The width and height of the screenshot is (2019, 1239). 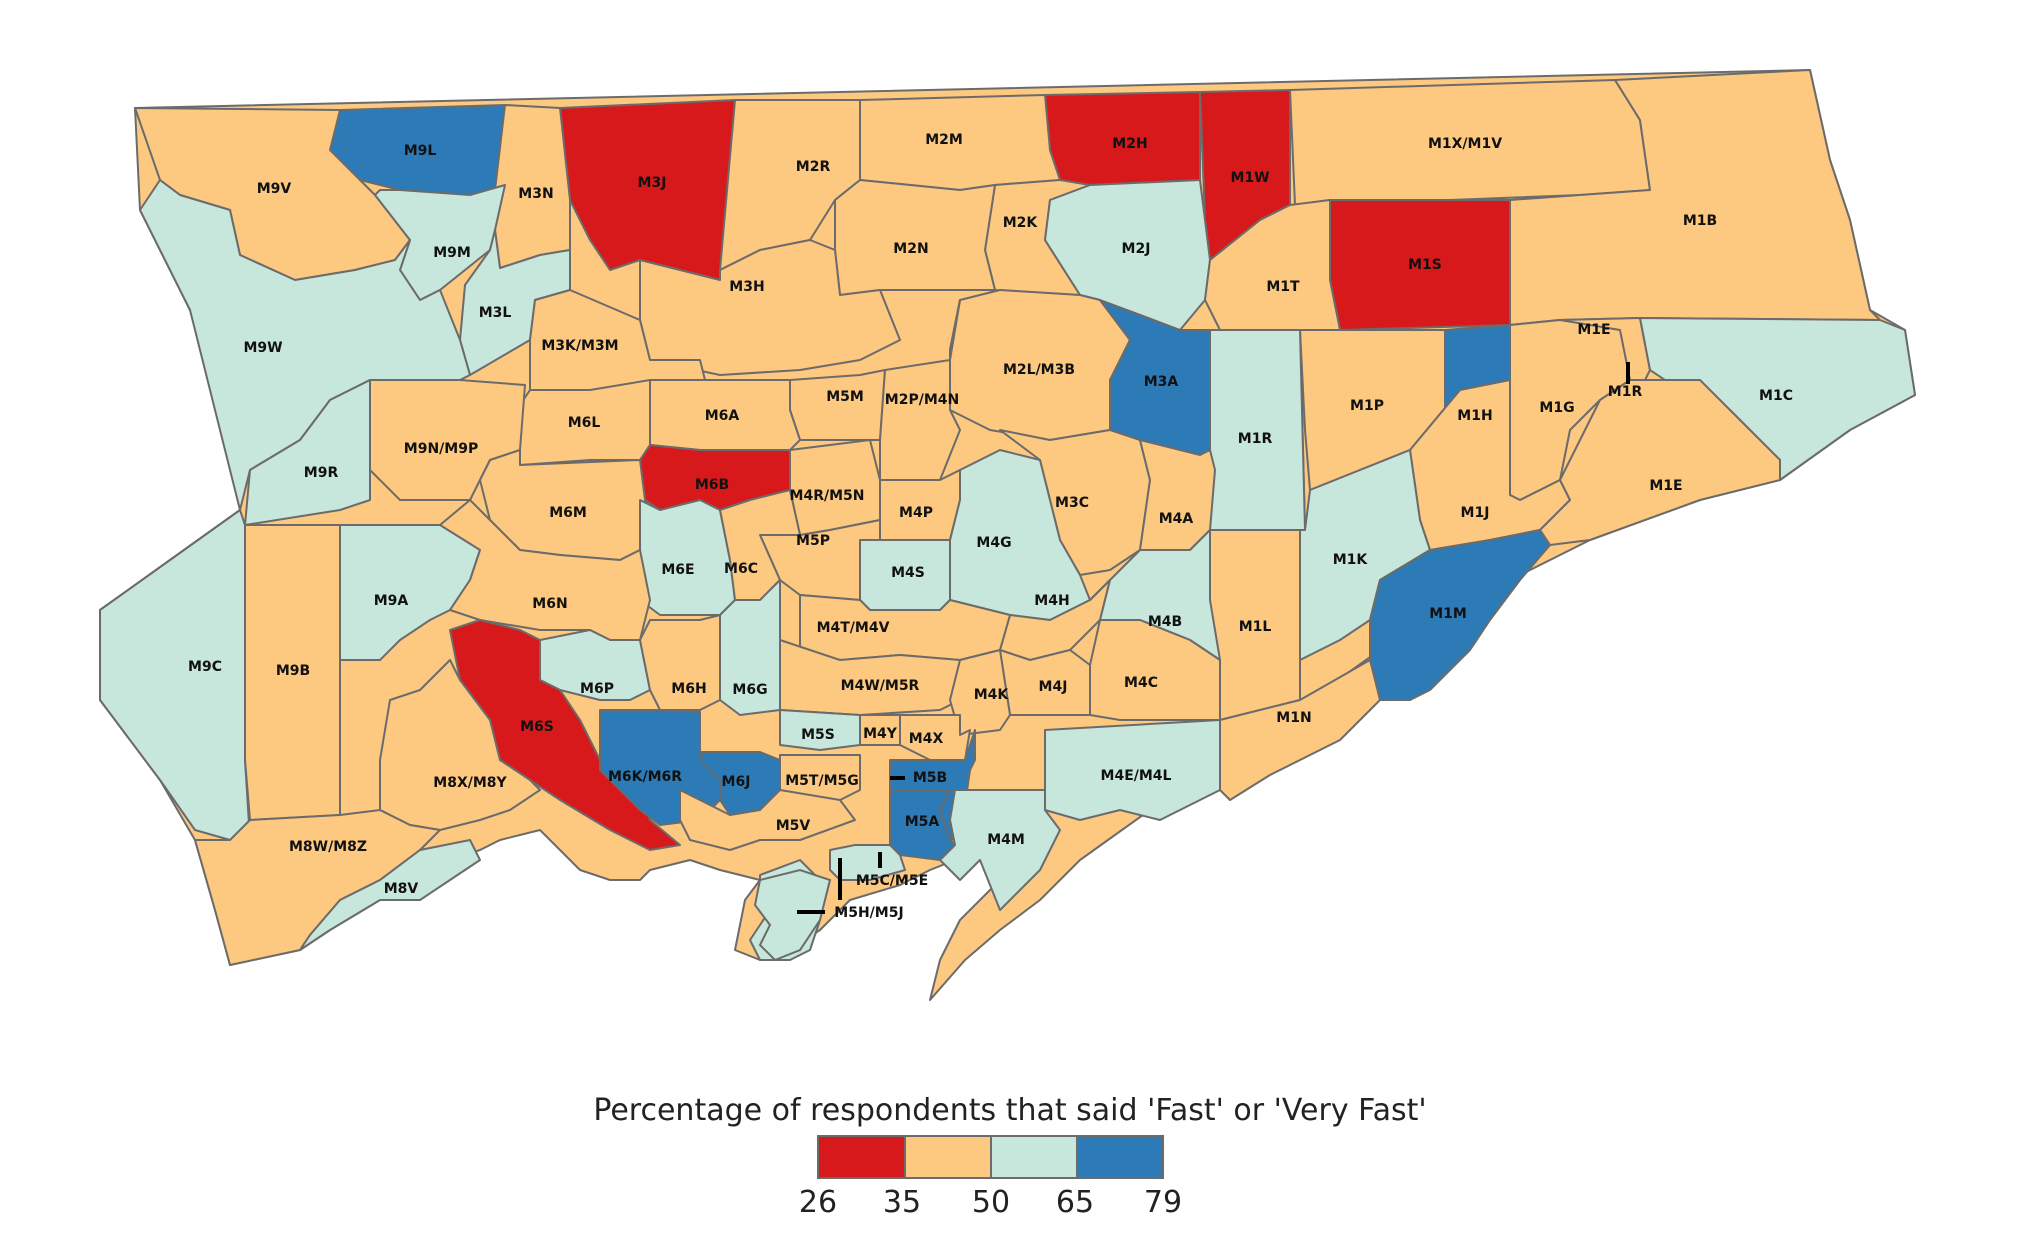 What do you see at coordinates (1021, 223) in the screenshot?
I see `region-label: M2K` at bounding box center [1021, 223].